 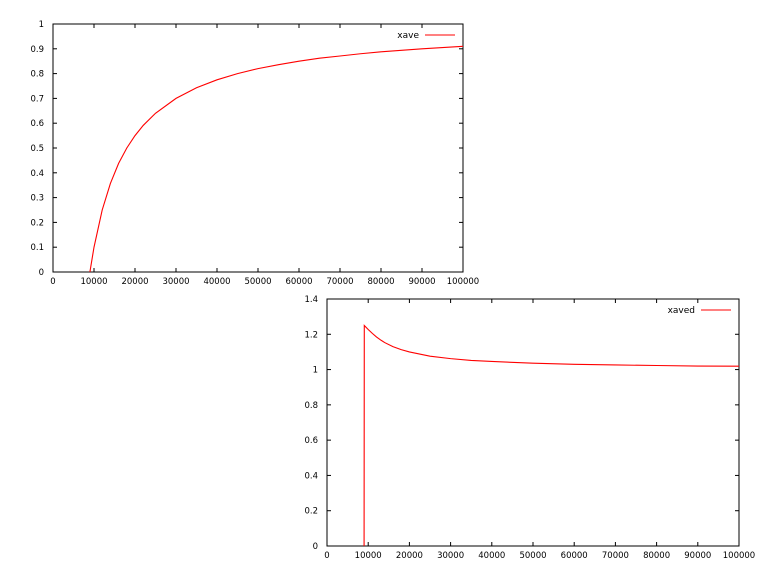 What do you see at coordinates (408, 36) in the screenshot?
I see `legend-label: xave` at bounding box center [408, 36].